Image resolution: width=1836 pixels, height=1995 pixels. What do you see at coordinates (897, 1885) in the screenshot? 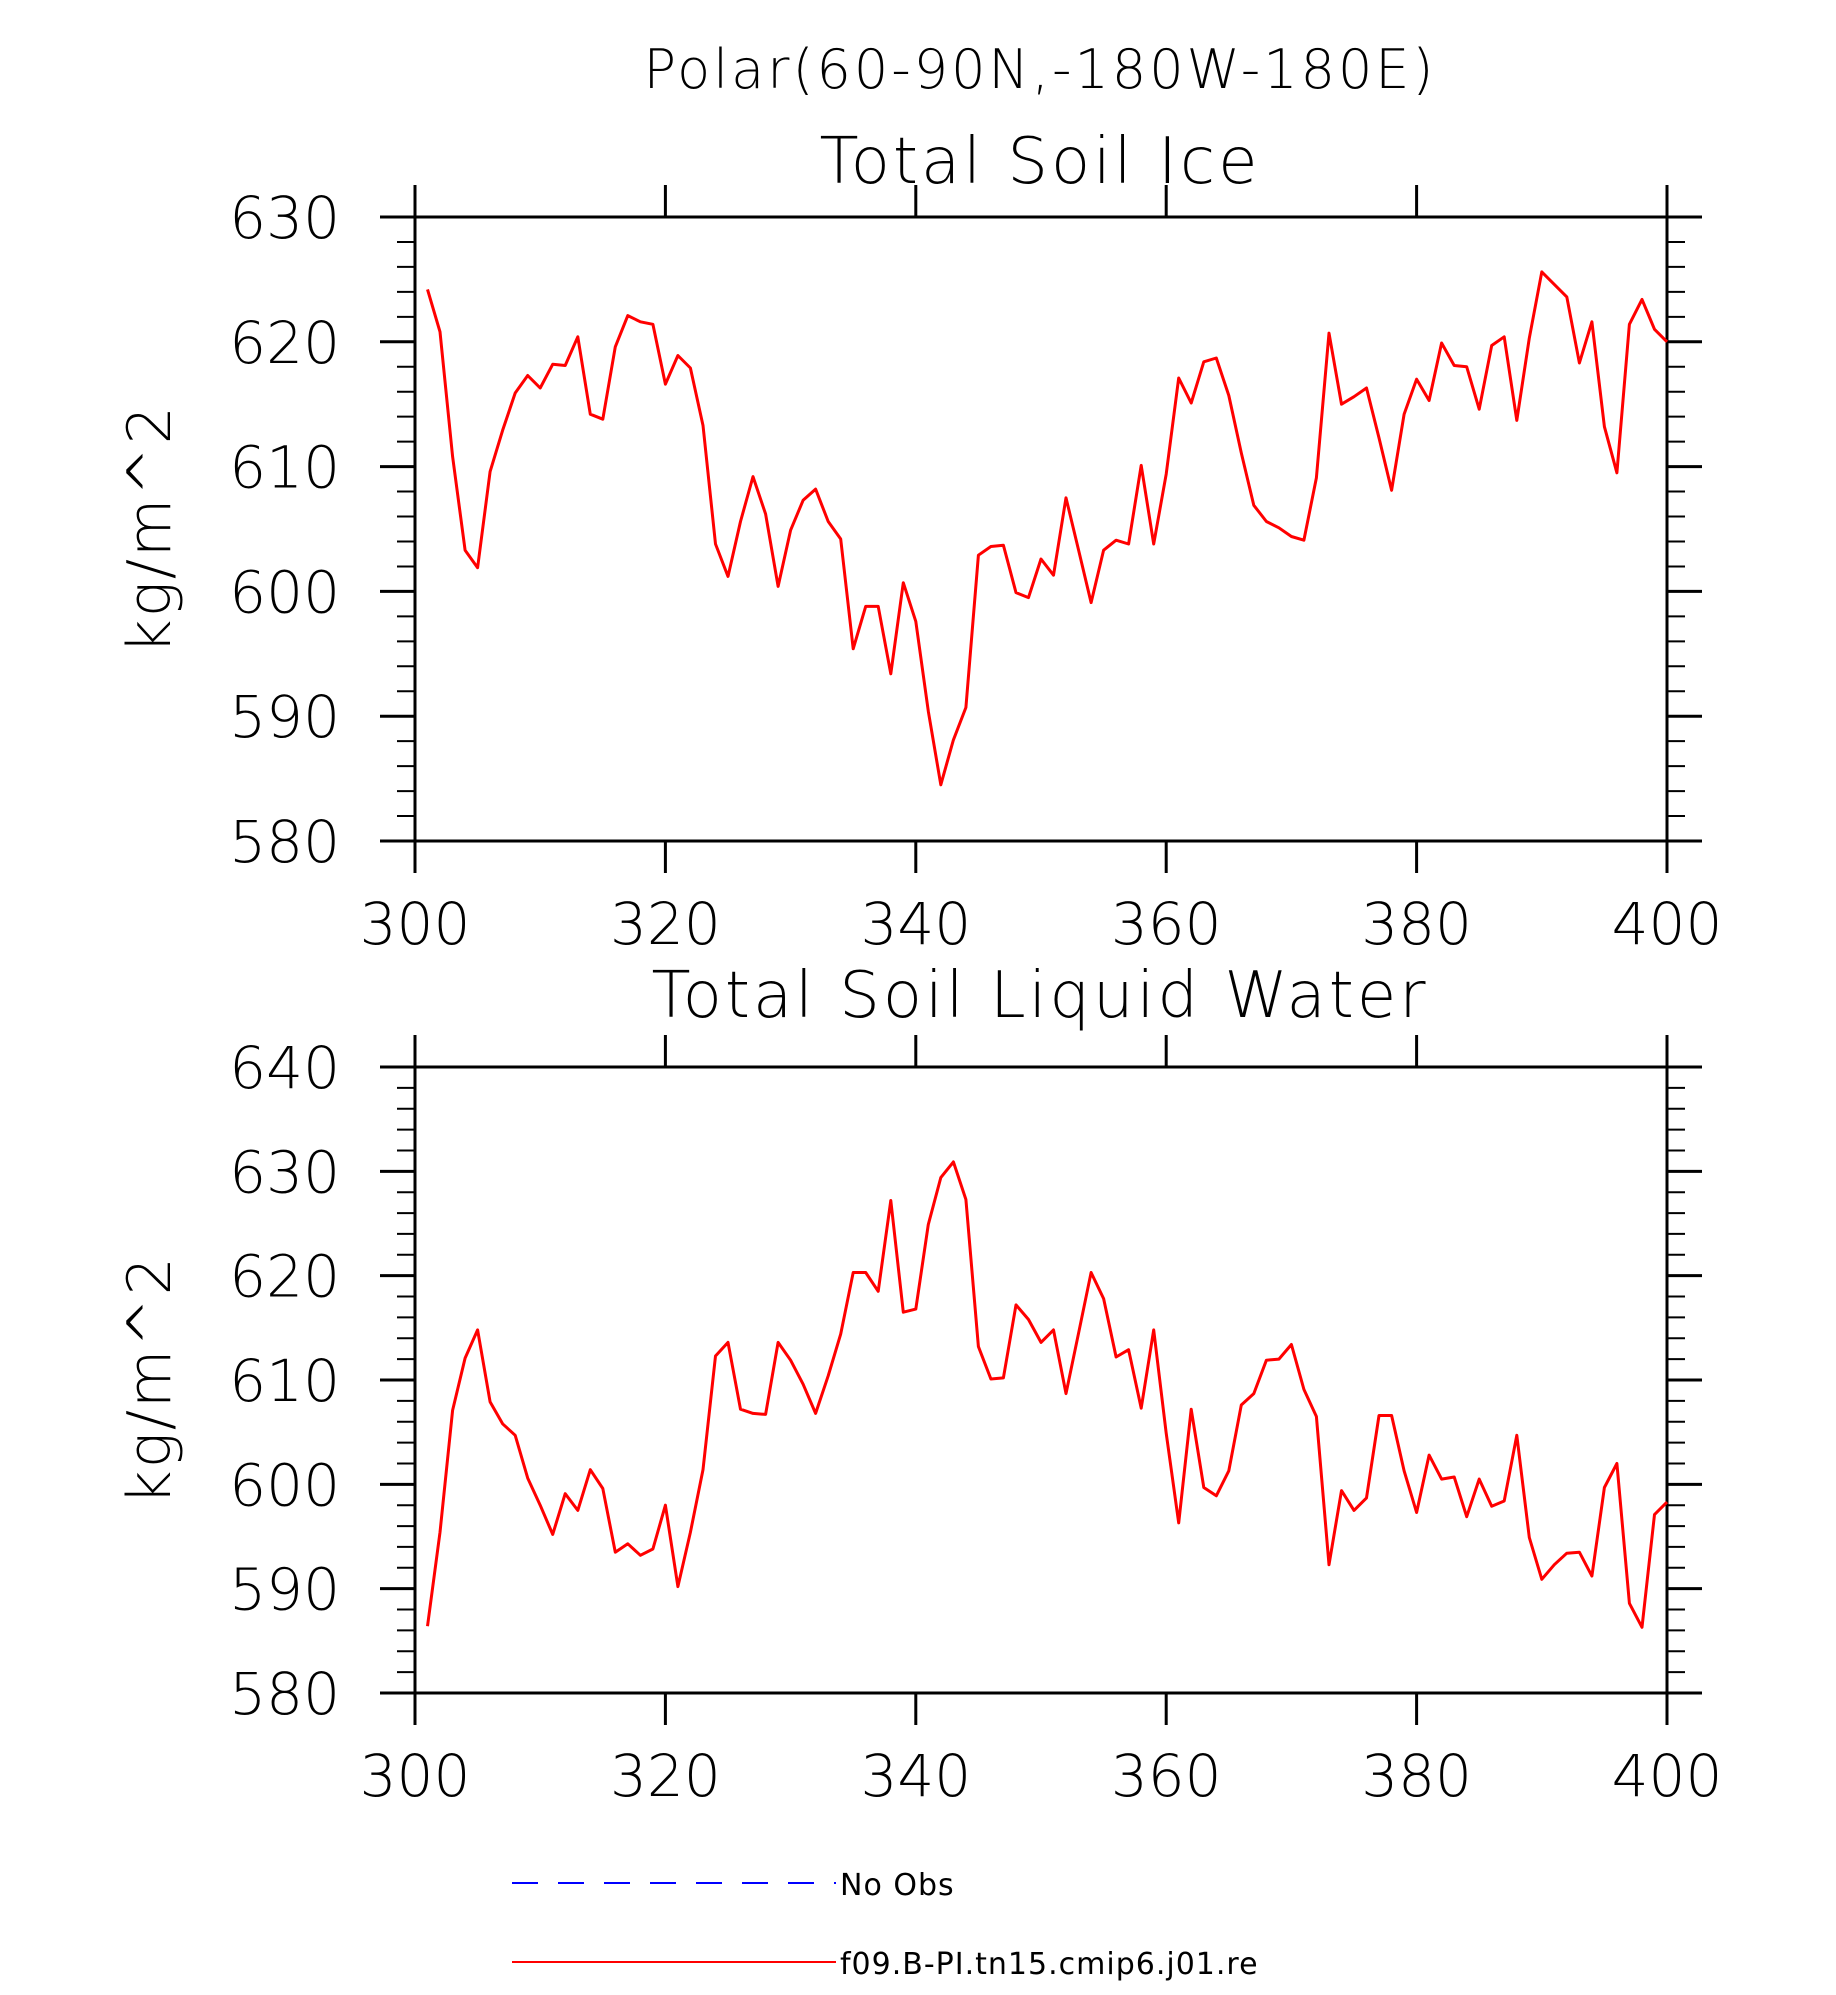
I see `legend-obs-label: No Obs` at bounding box center [897, 1885].